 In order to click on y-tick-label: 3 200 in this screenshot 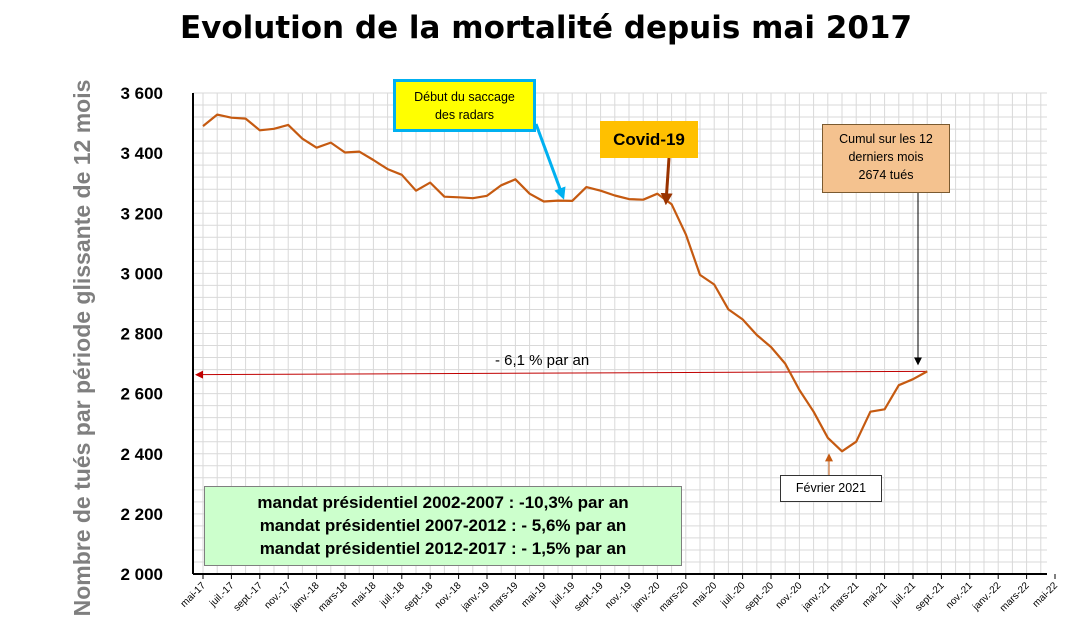, I will do `click(141, 213)`.